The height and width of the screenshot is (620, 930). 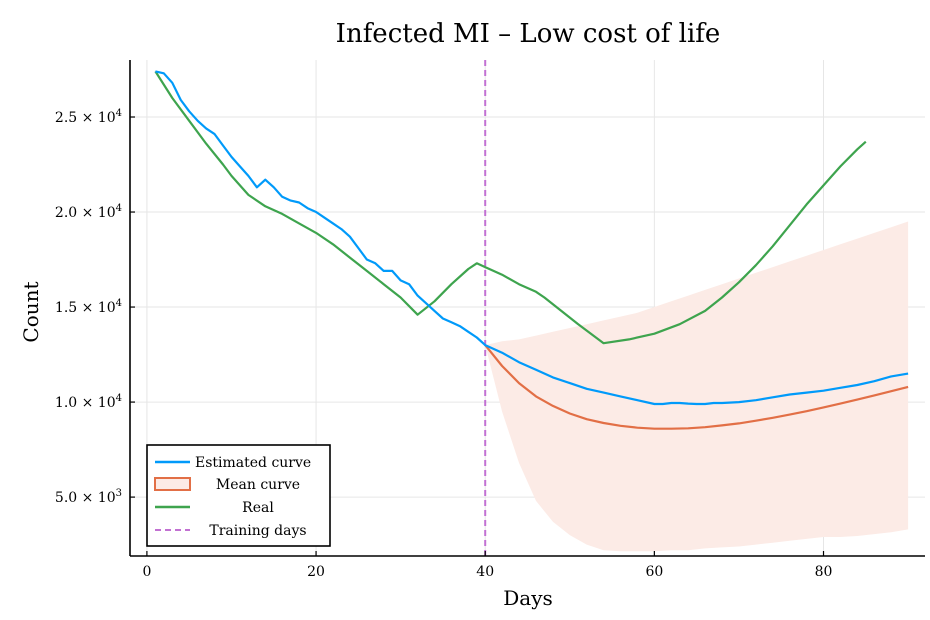 I want to click on x-tick-label-2: 40, so click(x=485, y=572).